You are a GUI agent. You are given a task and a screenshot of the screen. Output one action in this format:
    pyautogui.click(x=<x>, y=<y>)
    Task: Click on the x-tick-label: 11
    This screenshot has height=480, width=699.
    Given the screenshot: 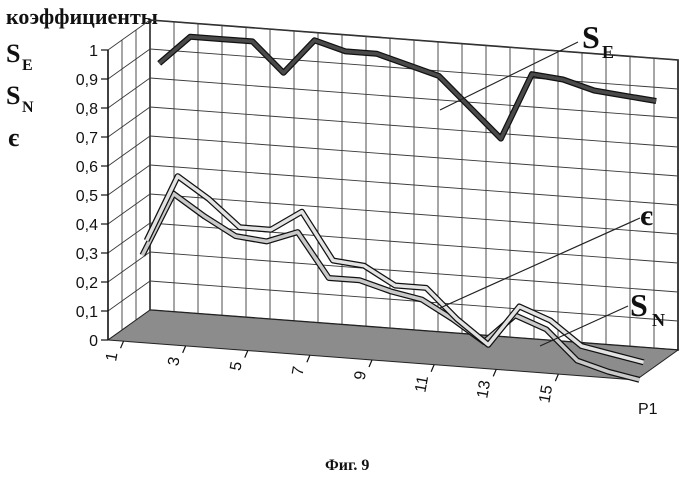 What is the action you would take?
    pyautogui.click(x=422, y=383)
    